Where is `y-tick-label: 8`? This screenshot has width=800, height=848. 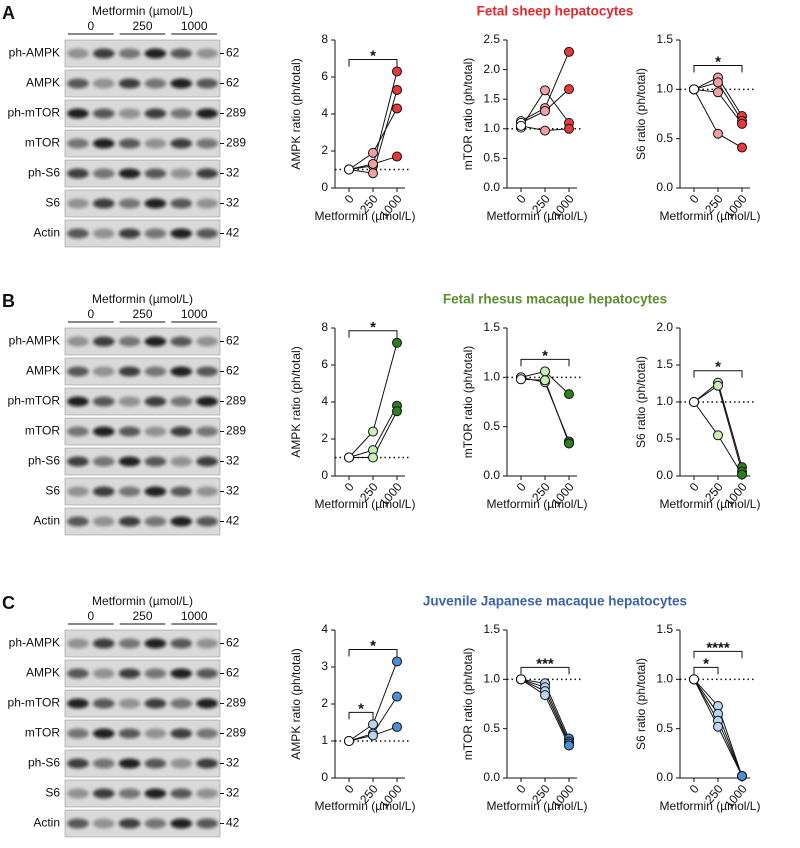 y-tick-label: 8 is located at coordinates (324, 327).